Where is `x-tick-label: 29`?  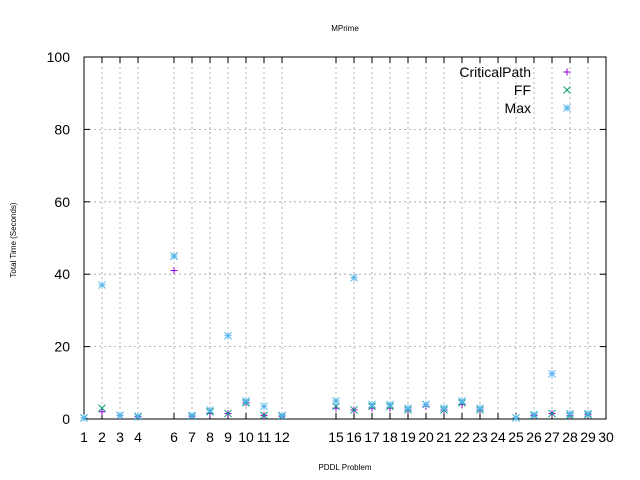
x-tick-label: 29 is located at coordinates (588, 437).